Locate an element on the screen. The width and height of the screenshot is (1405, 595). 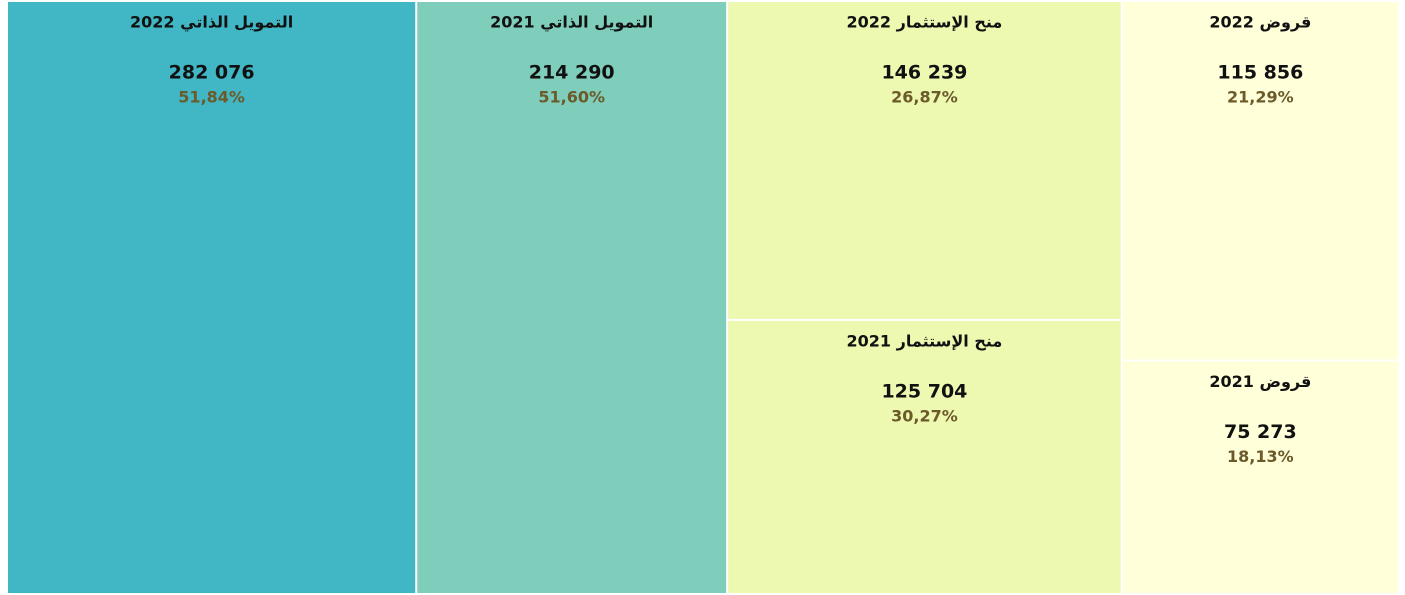
tile-label: قروض 2021 is located at coordinates (1260, 381).